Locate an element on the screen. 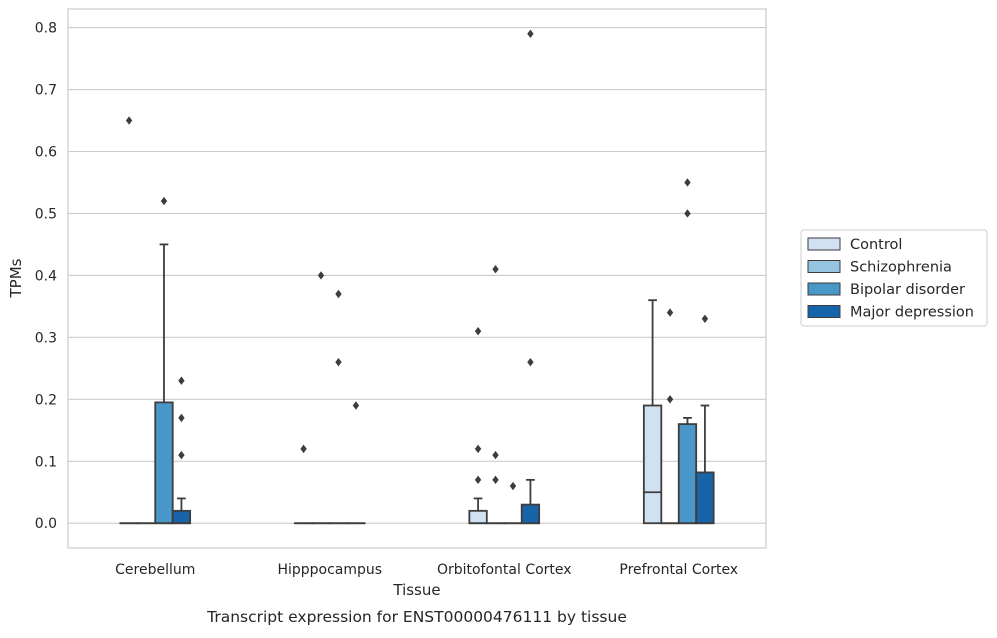  y-tick-label: 0.7 is located at coordinates (46, 91).